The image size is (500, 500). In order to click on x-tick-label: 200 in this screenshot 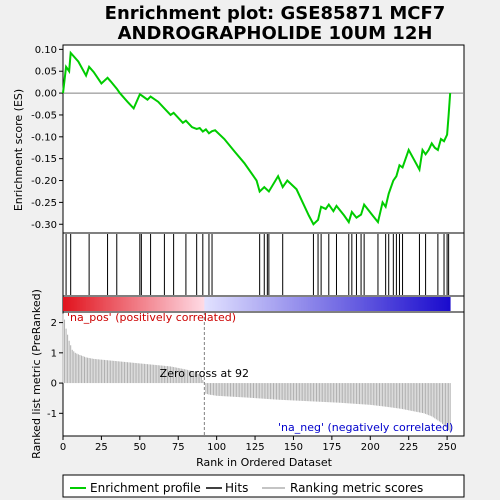, I will do `click(370, 447)`.